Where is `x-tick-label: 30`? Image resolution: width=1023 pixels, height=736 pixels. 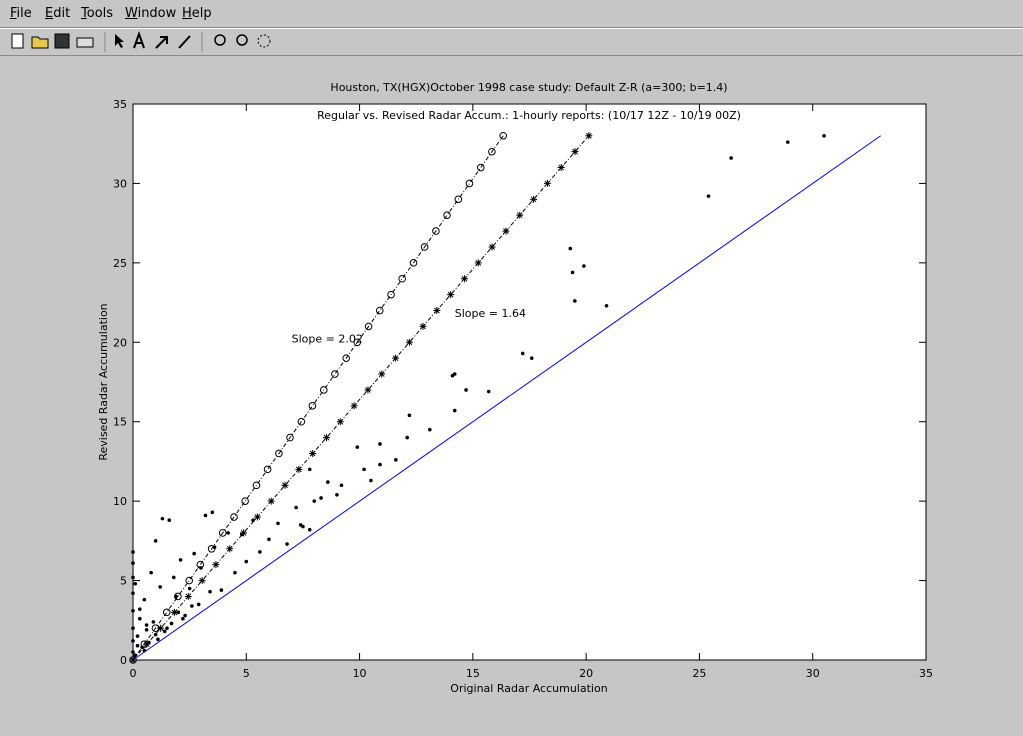 x-tick-label: 30 is located at coordinates (813, 673).